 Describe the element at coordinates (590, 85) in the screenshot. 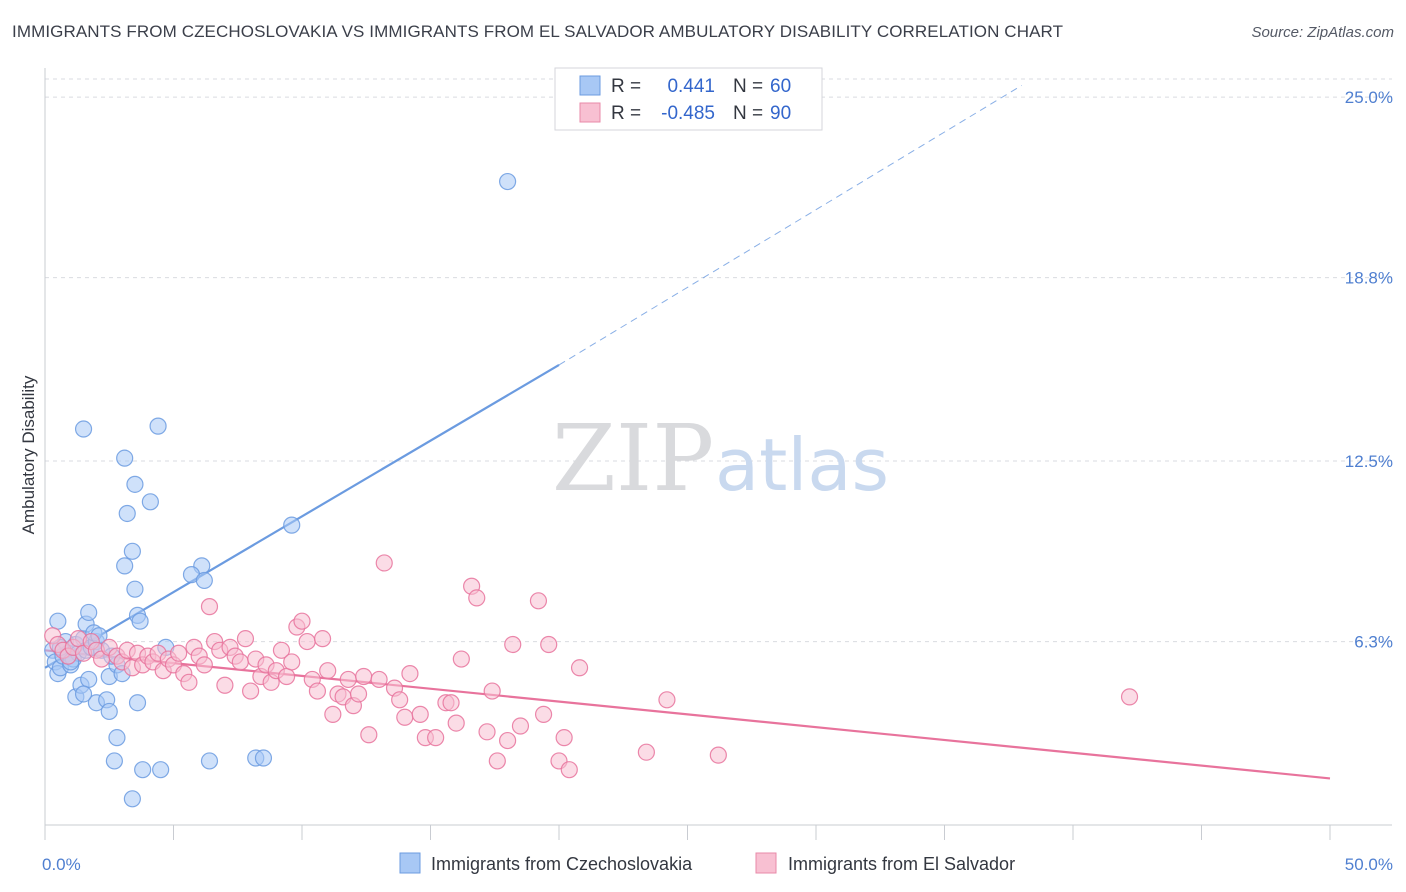

I see `legend-swatch-czechoslovakia` at that location.